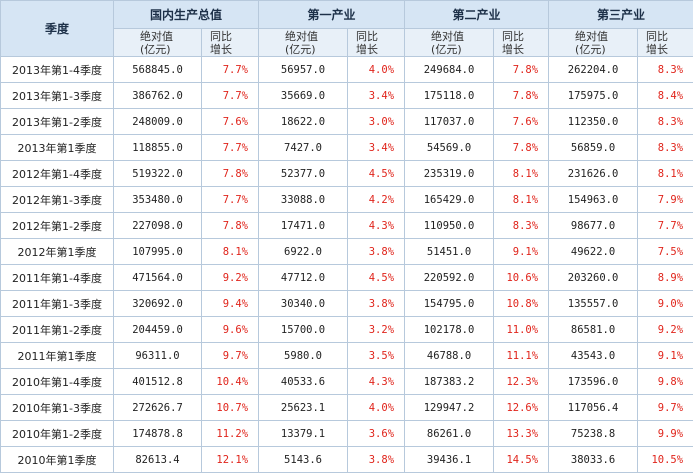  Describe the element at coordinates (521, 277) in the screenshot. I see `secondary-growth-cell: 10.6%` at that location.